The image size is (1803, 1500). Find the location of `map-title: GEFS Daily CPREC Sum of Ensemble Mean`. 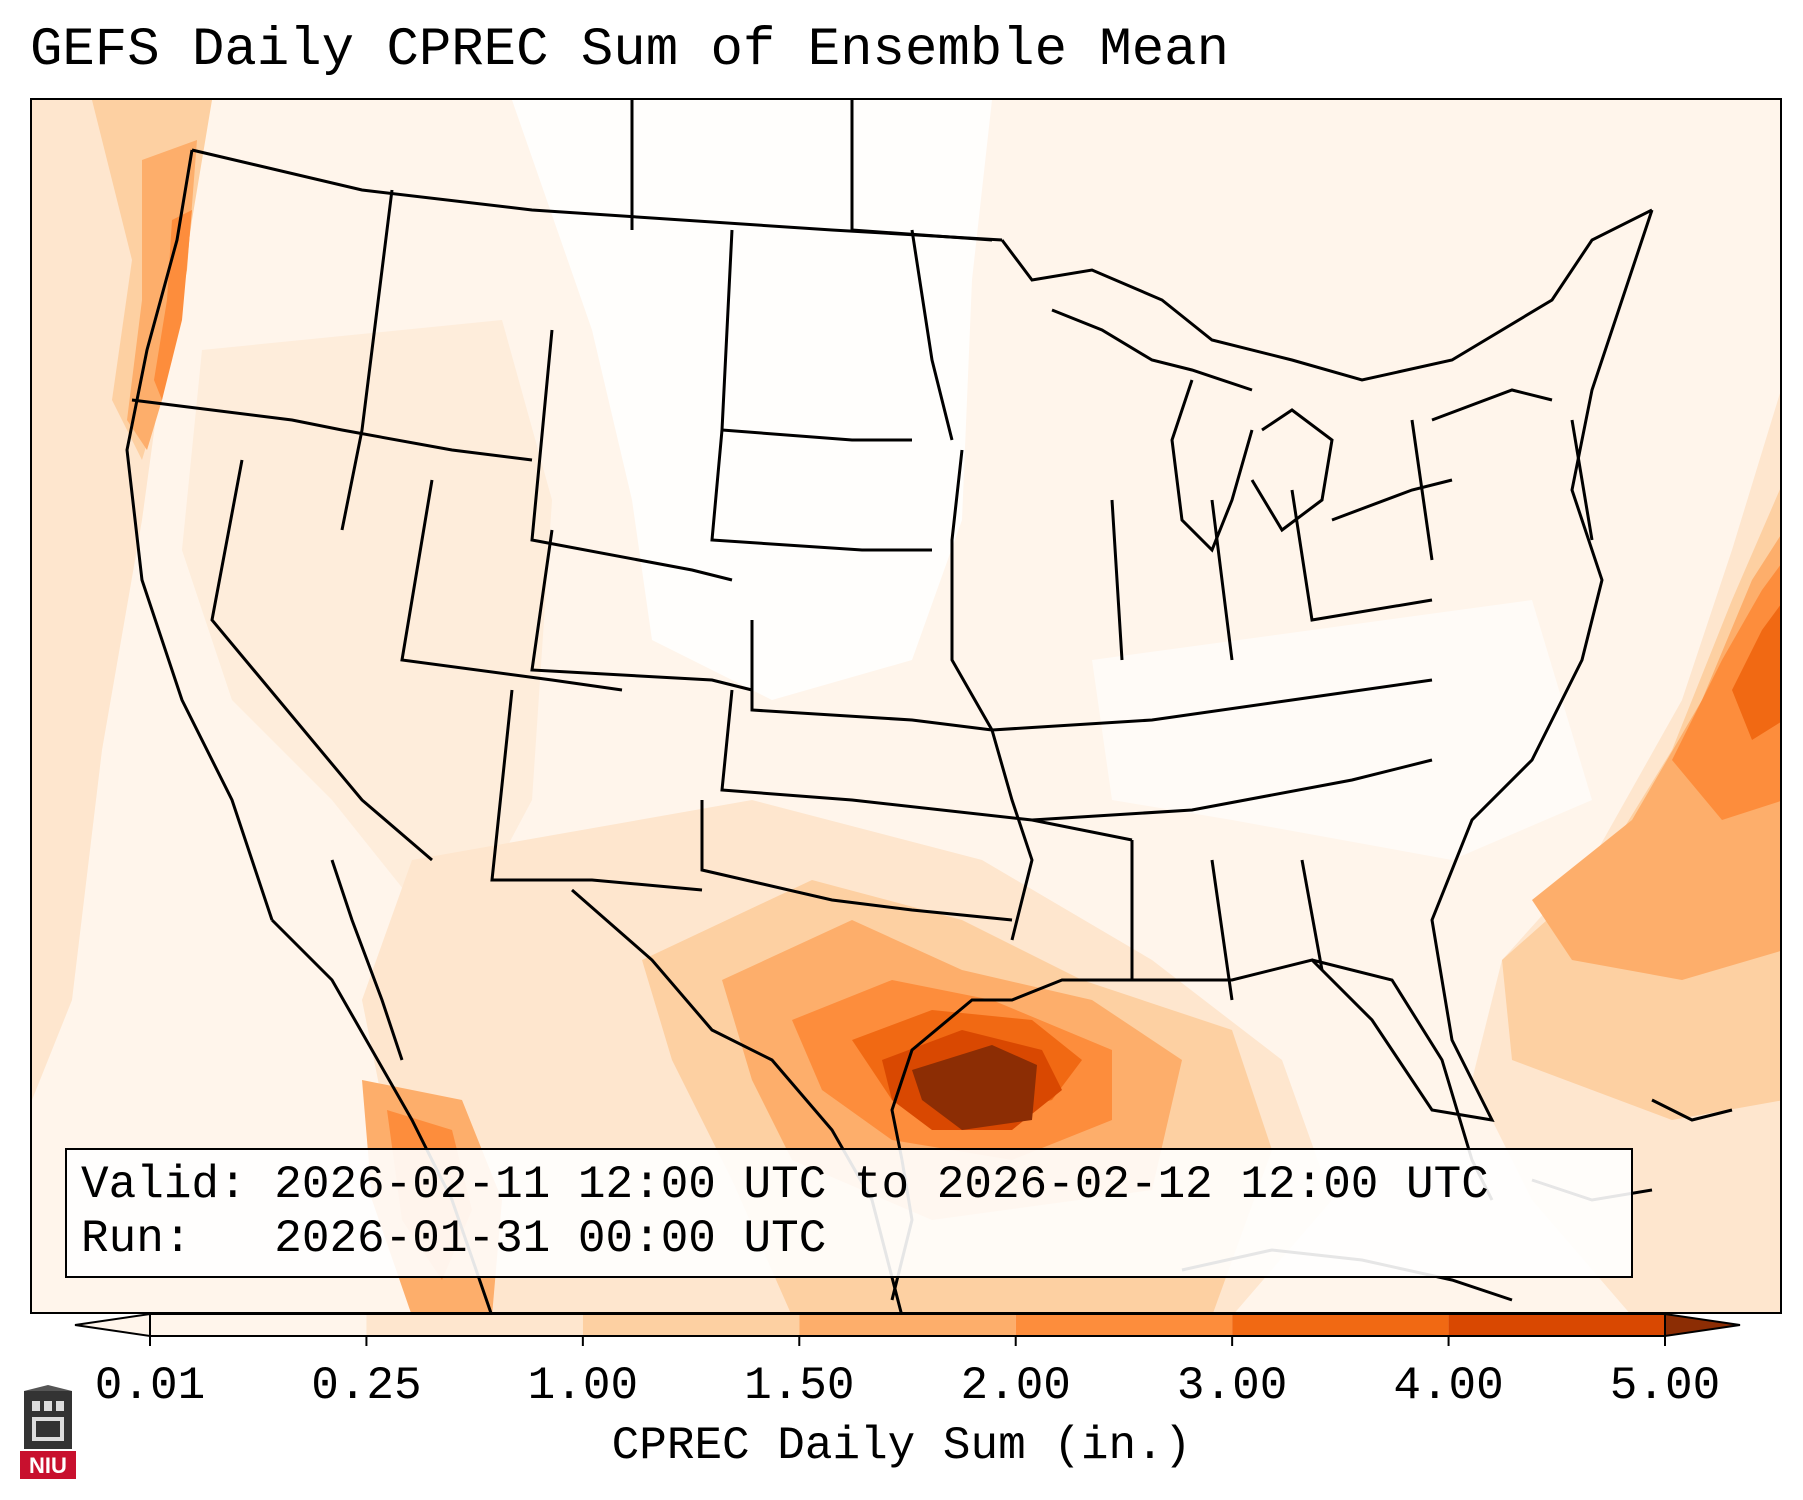

map-title: GEFS Daily CPREC Sum of Ensemble Mean is located at coordinates (629, 50).